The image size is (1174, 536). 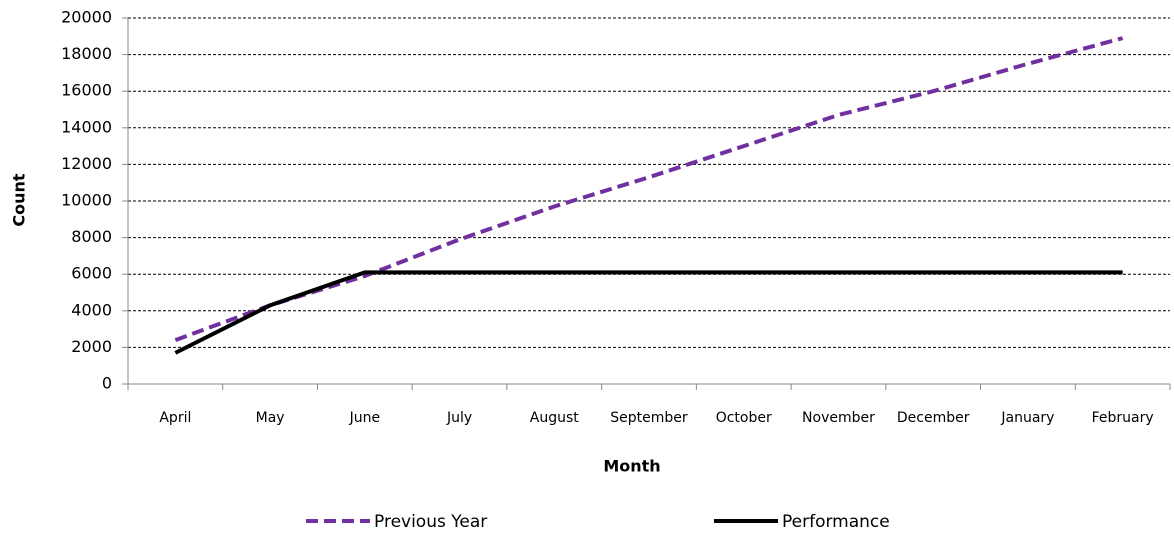 I want to click on legend-label: Performance, so click(x=836, y=522).